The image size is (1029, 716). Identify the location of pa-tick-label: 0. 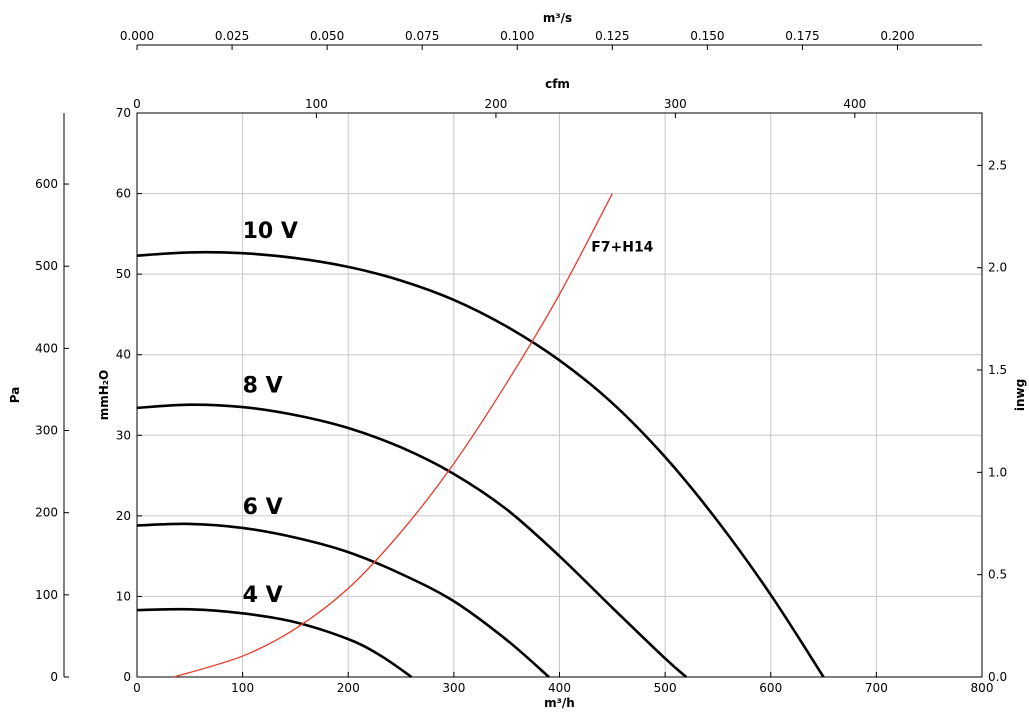
(54, 677).